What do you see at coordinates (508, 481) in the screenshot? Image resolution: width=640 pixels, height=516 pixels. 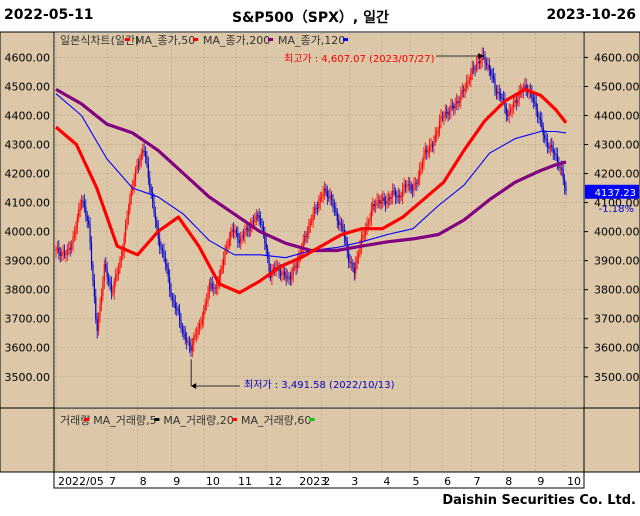 I see `x-tick-label: 8` at bounding box center [508, 481].